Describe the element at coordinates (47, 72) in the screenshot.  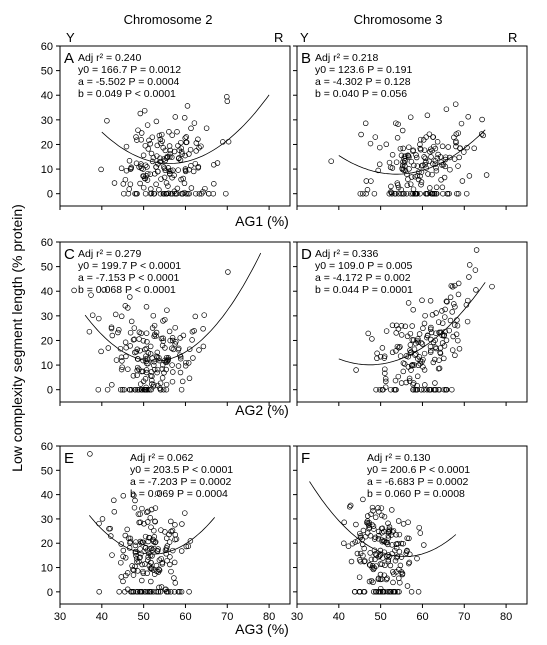
I see `y-tick-label: 50` at that location.